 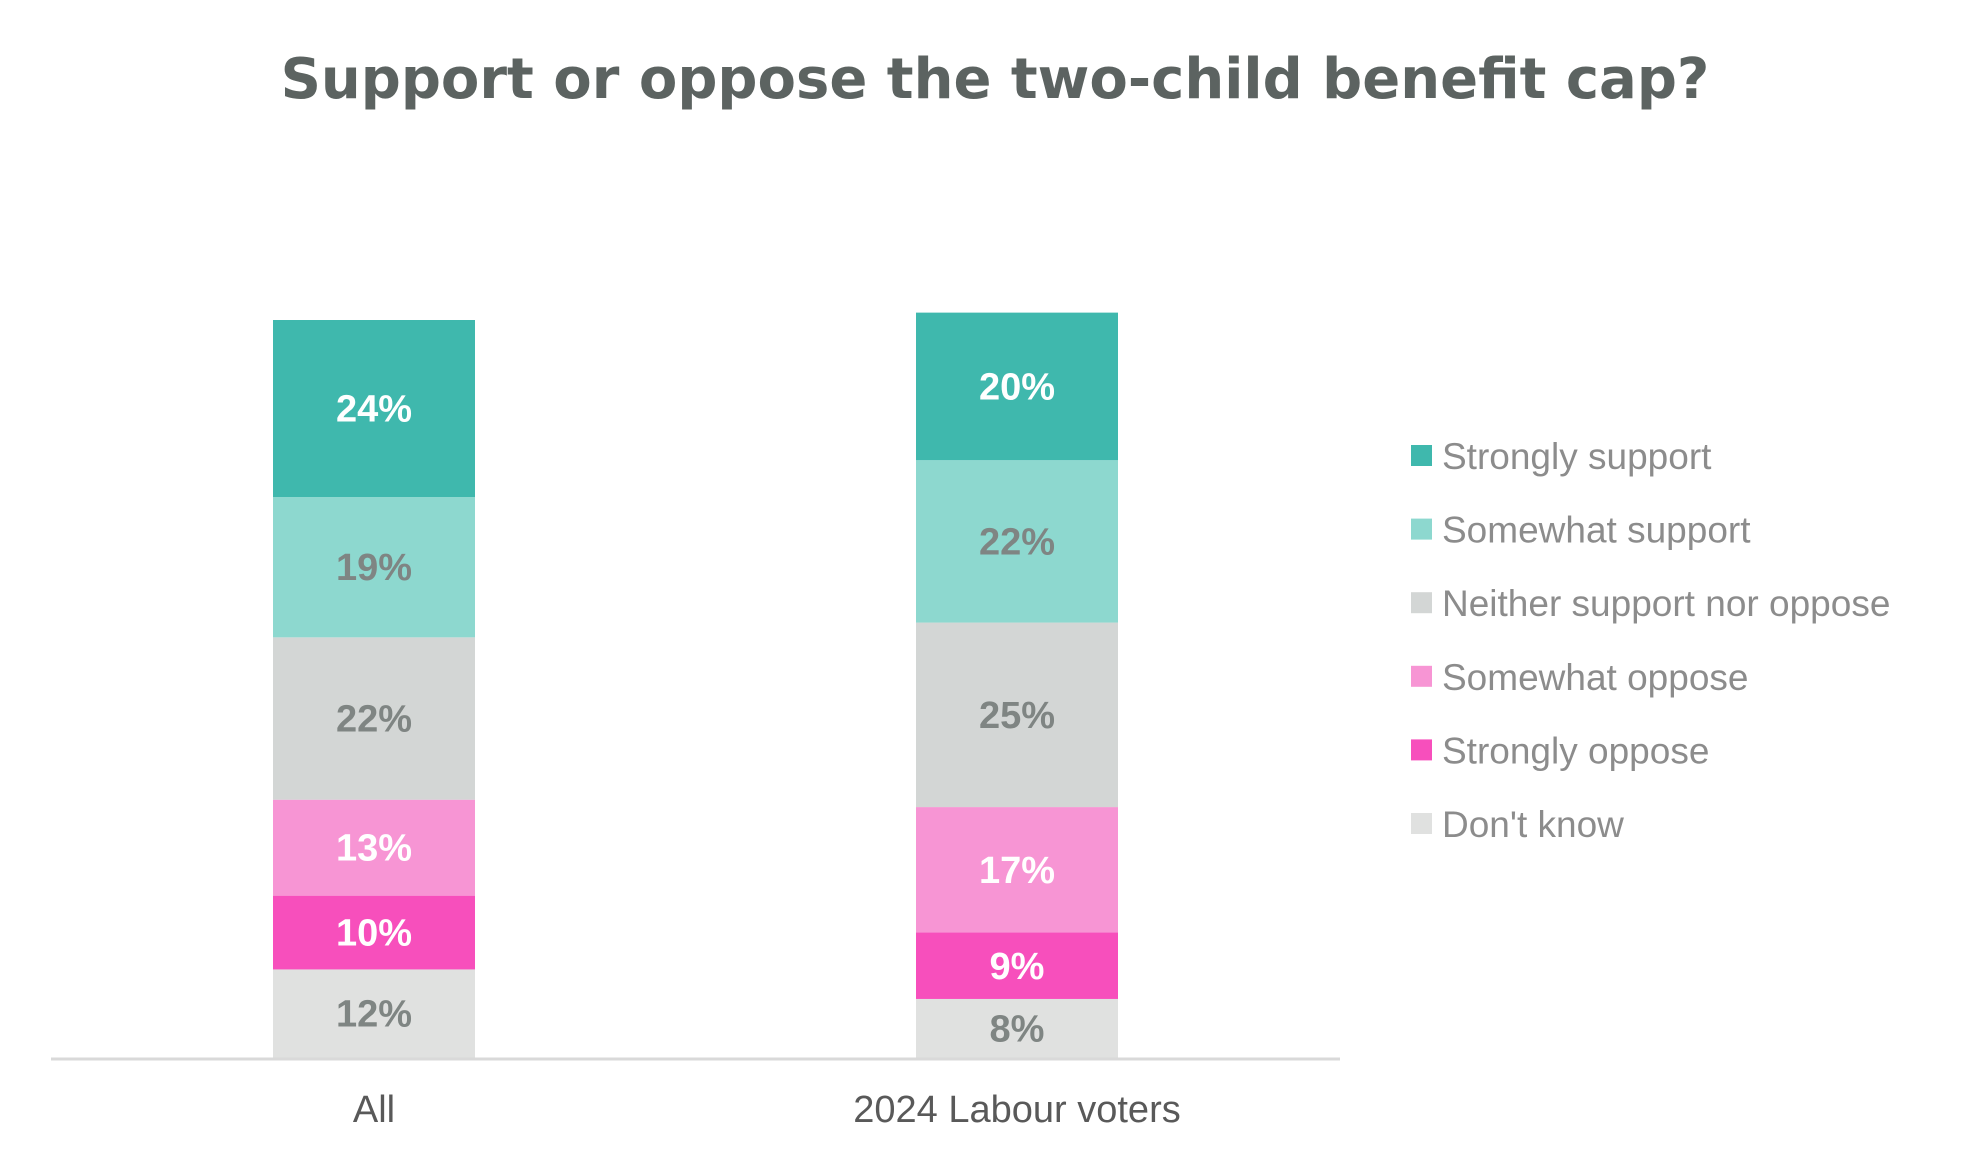 I want to click on legend-item: Don't know, so click(x=1517, y=824).